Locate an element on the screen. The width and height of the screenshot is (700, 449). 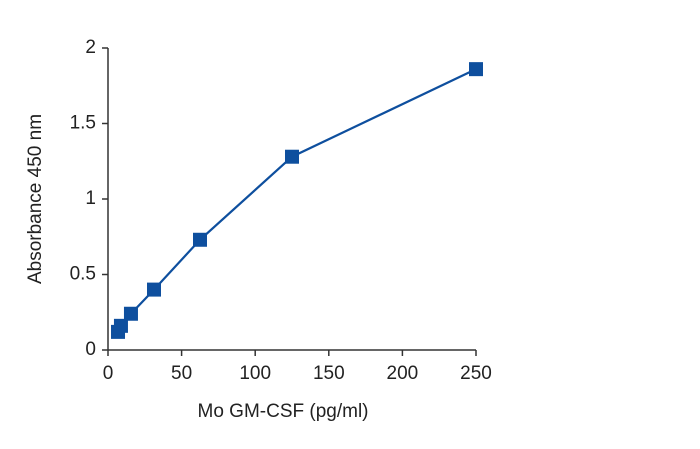
y-tick-label: 0 is located at coordinates (90, 349).